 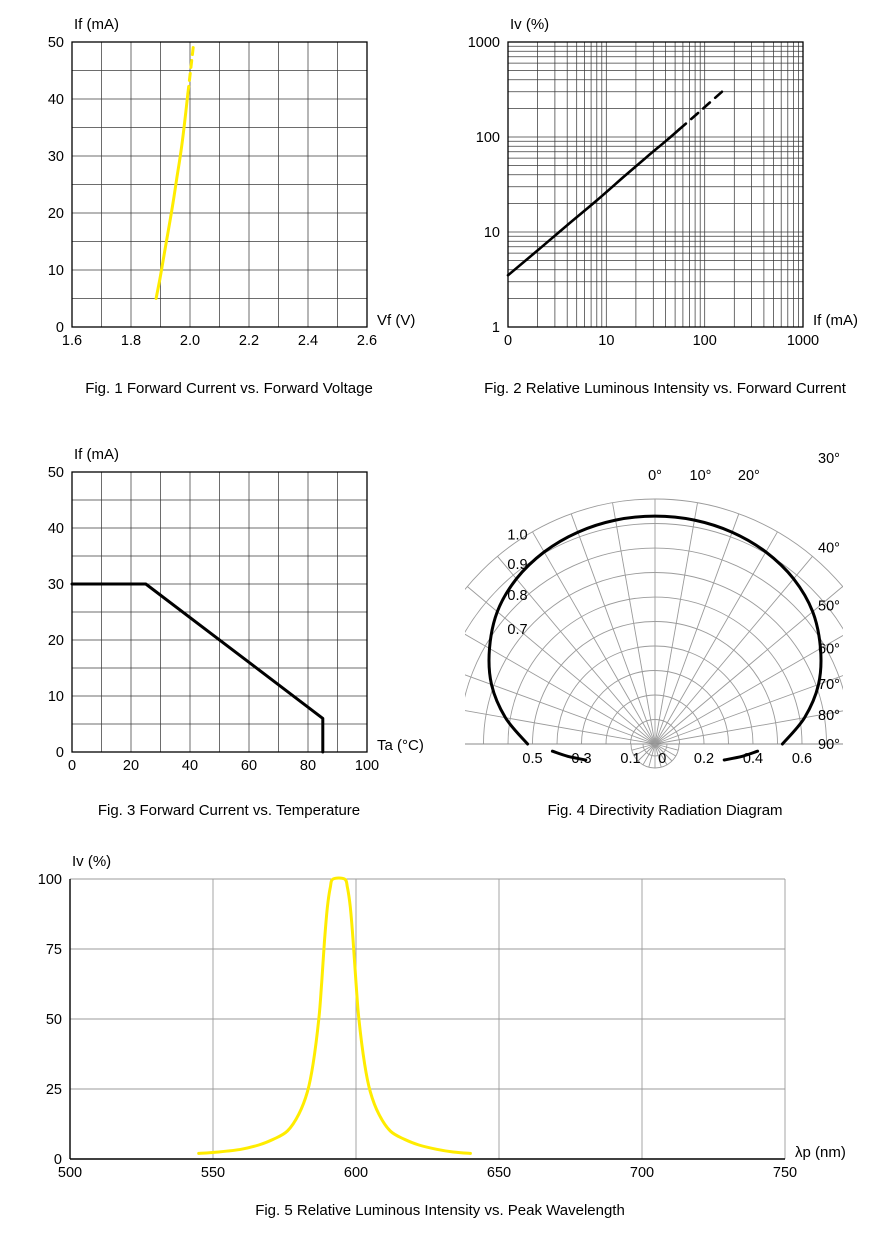 What do you see at coordinates (749, 476) in the screenshot?
I see `svg-text: 20°` at bounding box center [749, 476].